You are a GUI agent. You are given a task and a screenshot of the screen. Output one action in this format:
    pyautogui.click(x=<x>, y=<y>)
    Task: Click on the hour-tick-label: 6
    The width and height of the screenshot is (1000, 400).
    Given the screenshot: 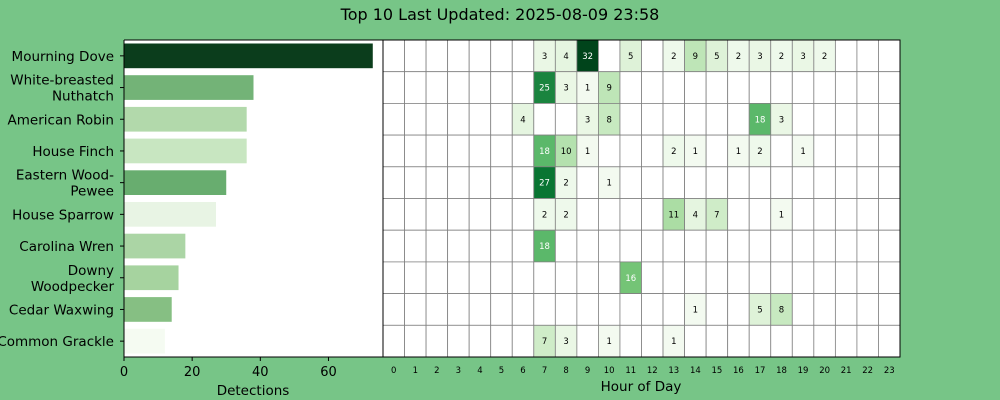 What is the action you would take?
    pyautogui.click(x=522, y=371)
    